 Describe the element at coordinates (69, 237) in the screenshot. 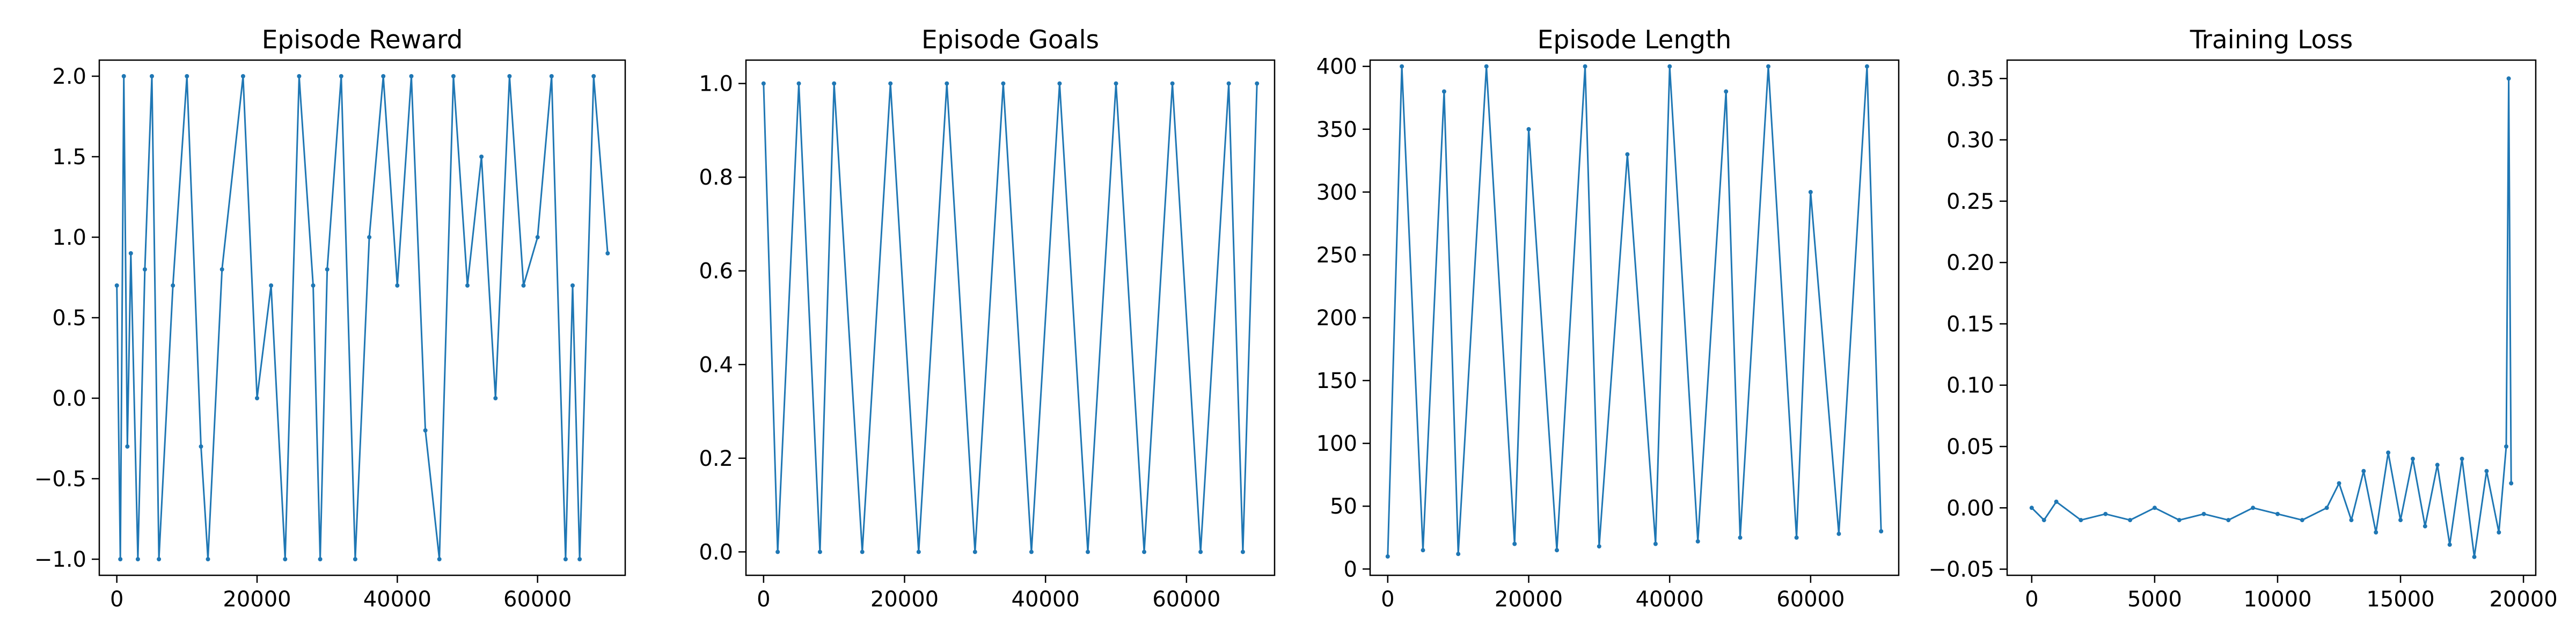

I see `y-tick-label: 1.0` at that location.